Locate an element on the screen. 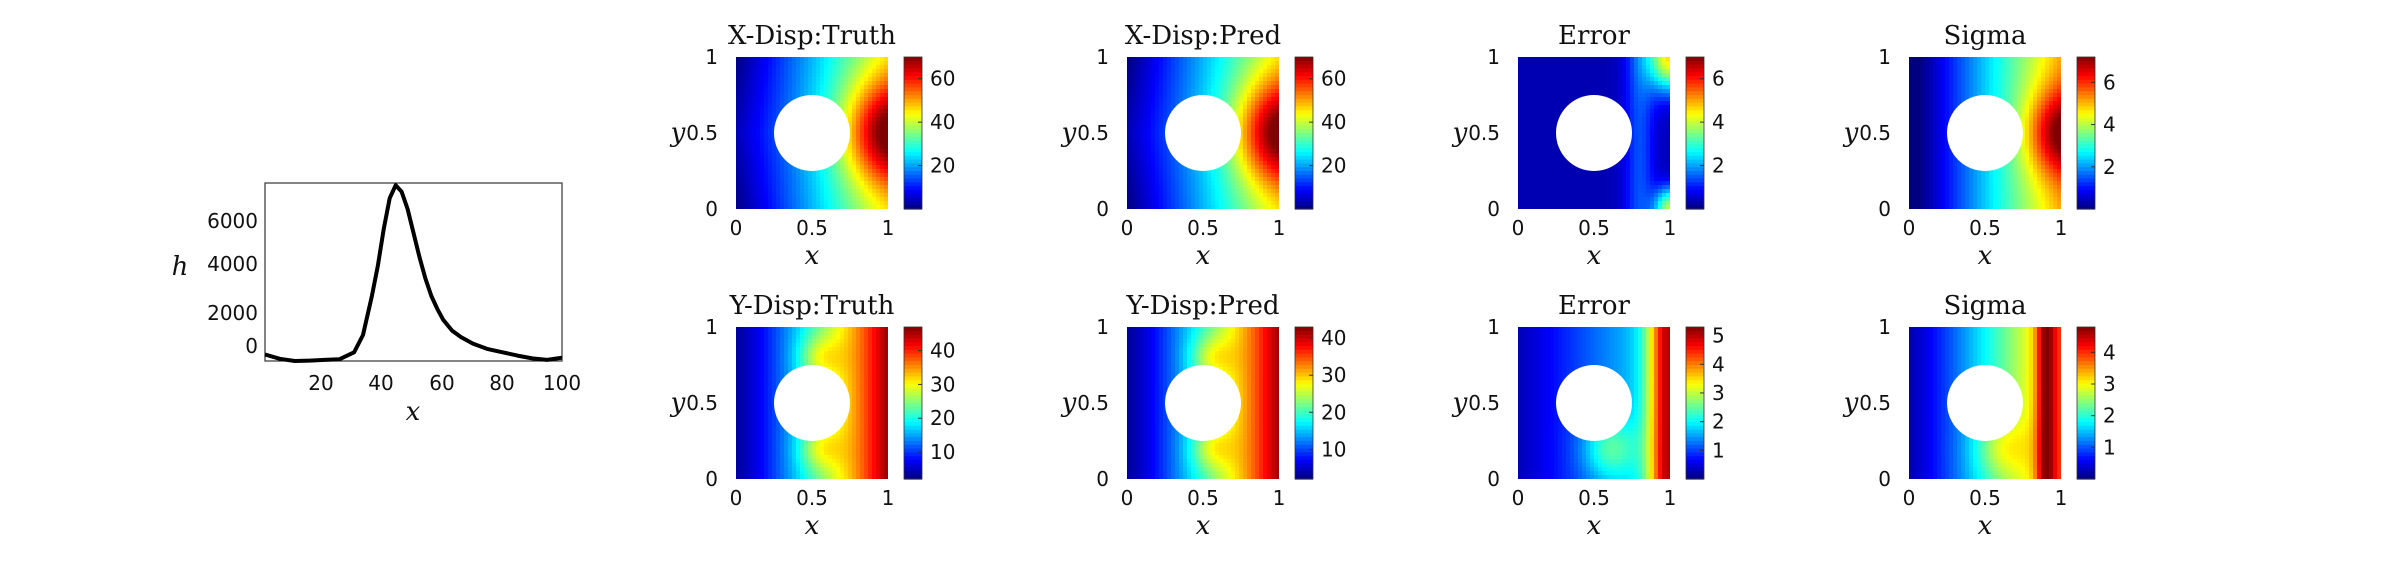 The image size is (2400, 563). colorbar: 1 2 3 4 is located at coordinates (2096, 403).